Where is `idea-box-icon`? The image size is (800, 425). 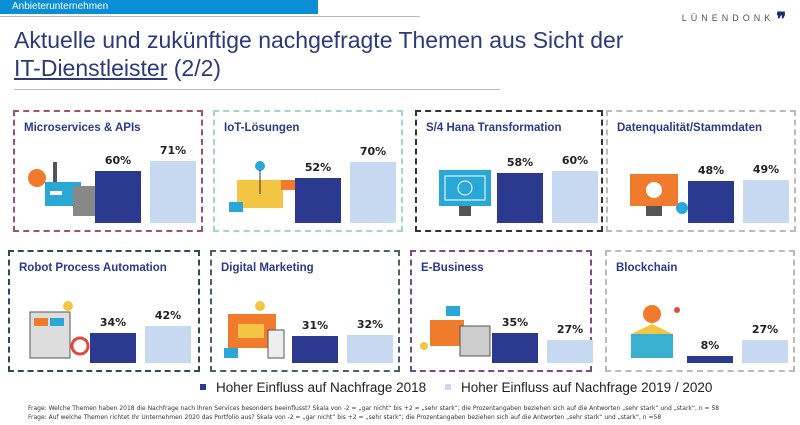
idea-box-icon is located at coordinates (652, 329).